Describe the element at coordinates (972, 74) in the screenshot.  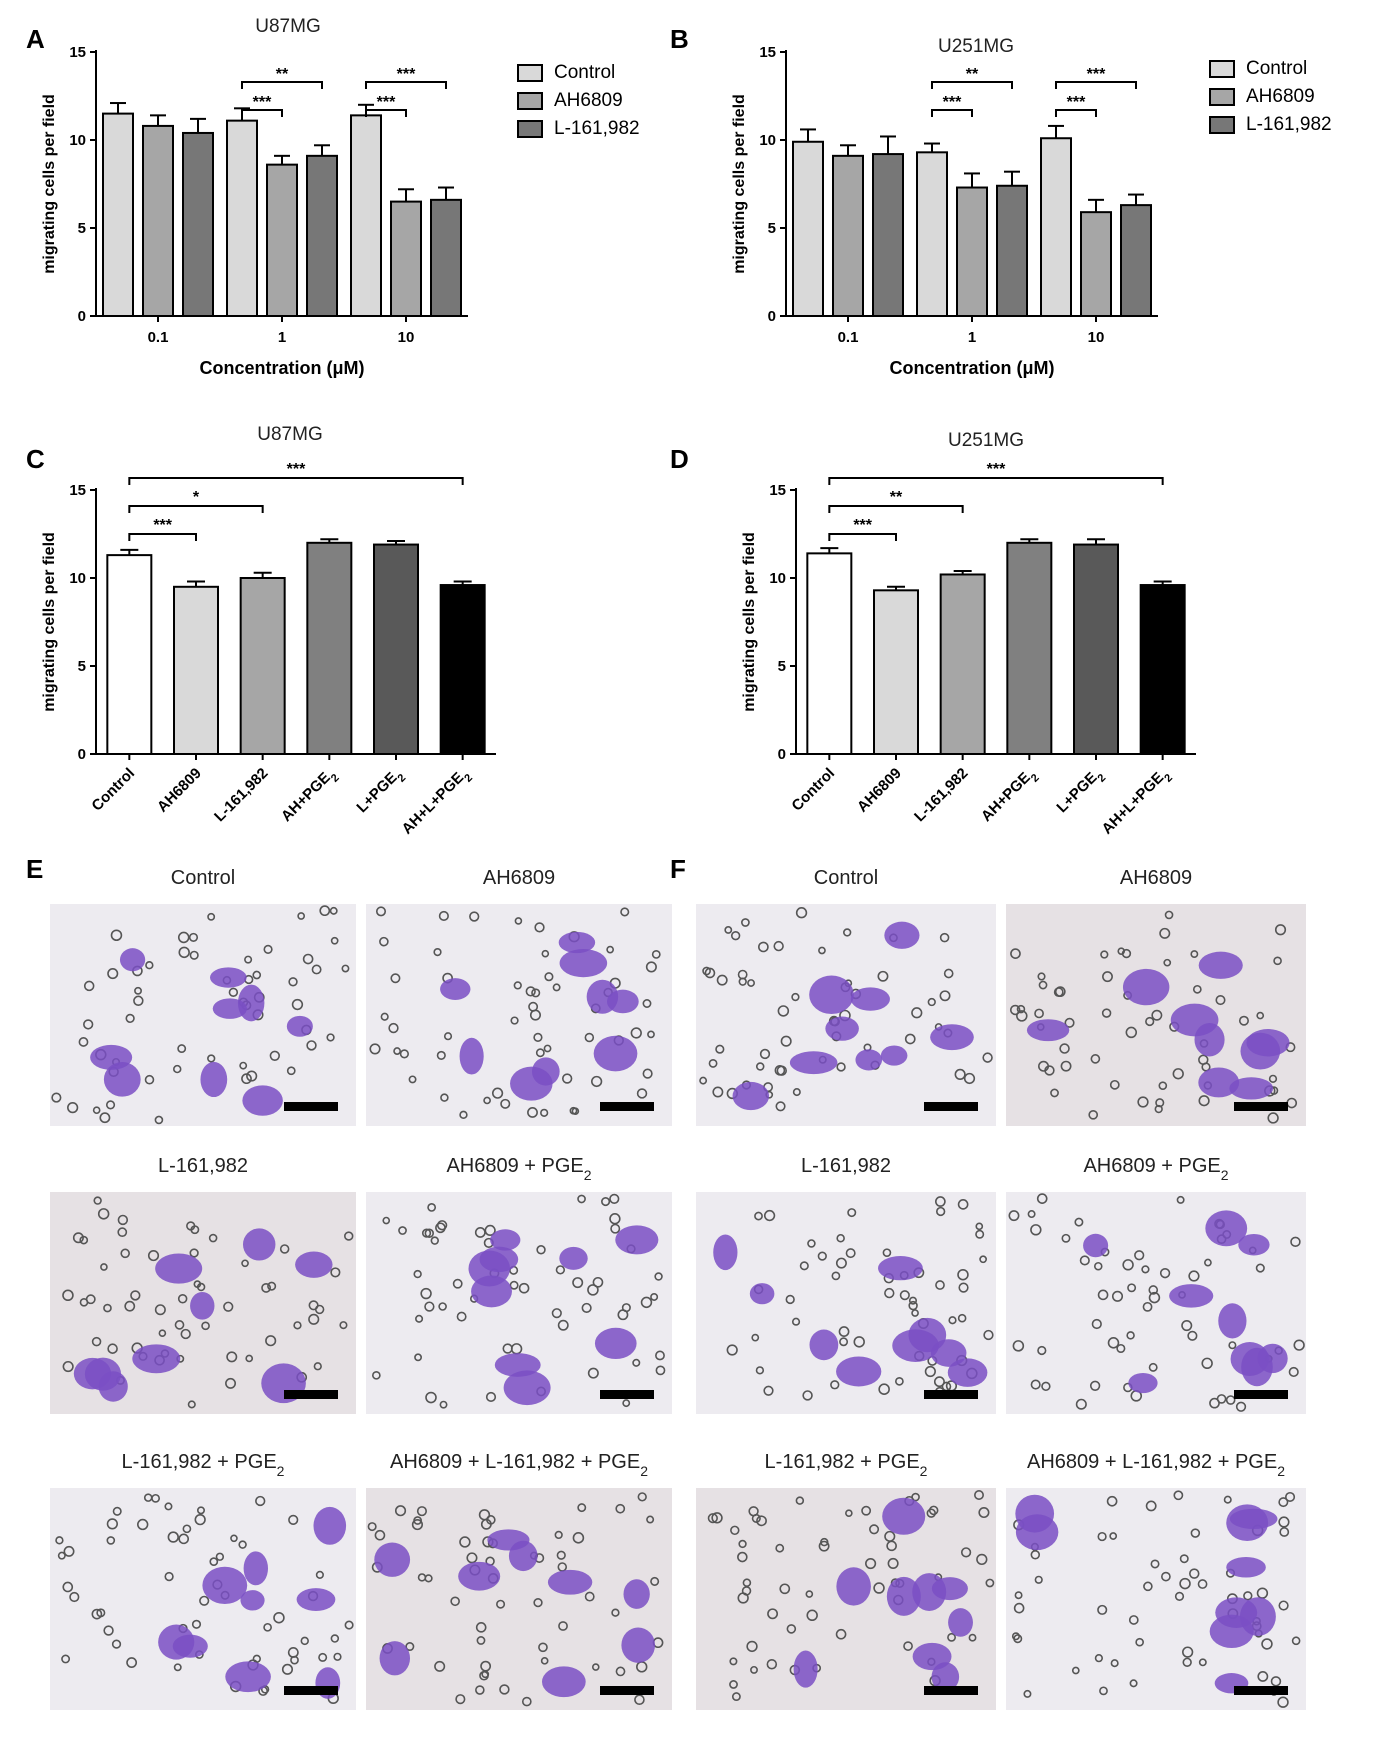
I see `significance-label: **` at that location.